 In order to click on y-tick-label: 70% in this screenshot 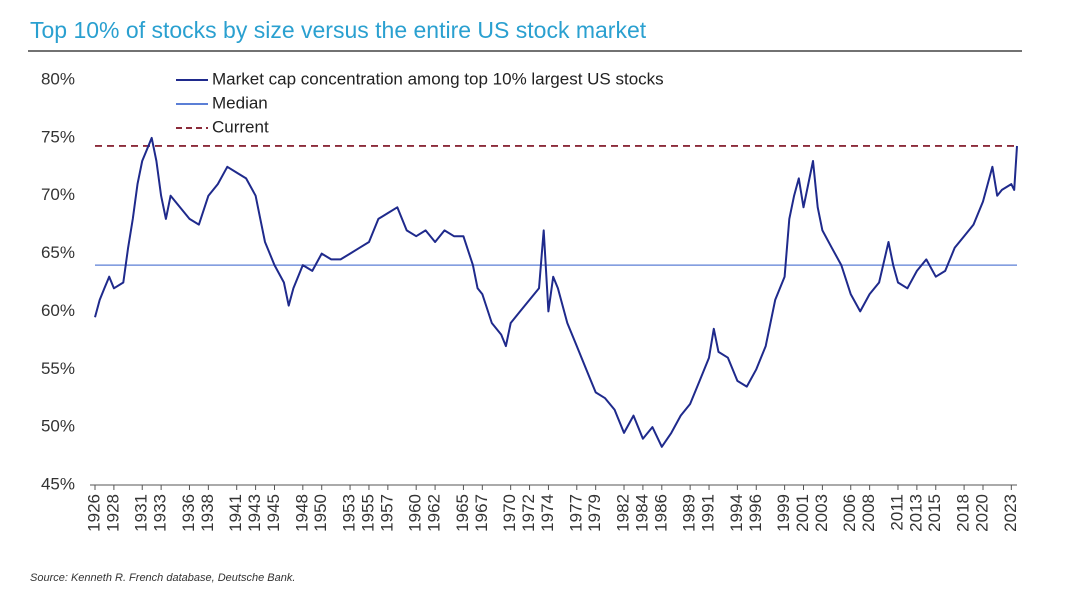, I will do `click(58, 194)`.